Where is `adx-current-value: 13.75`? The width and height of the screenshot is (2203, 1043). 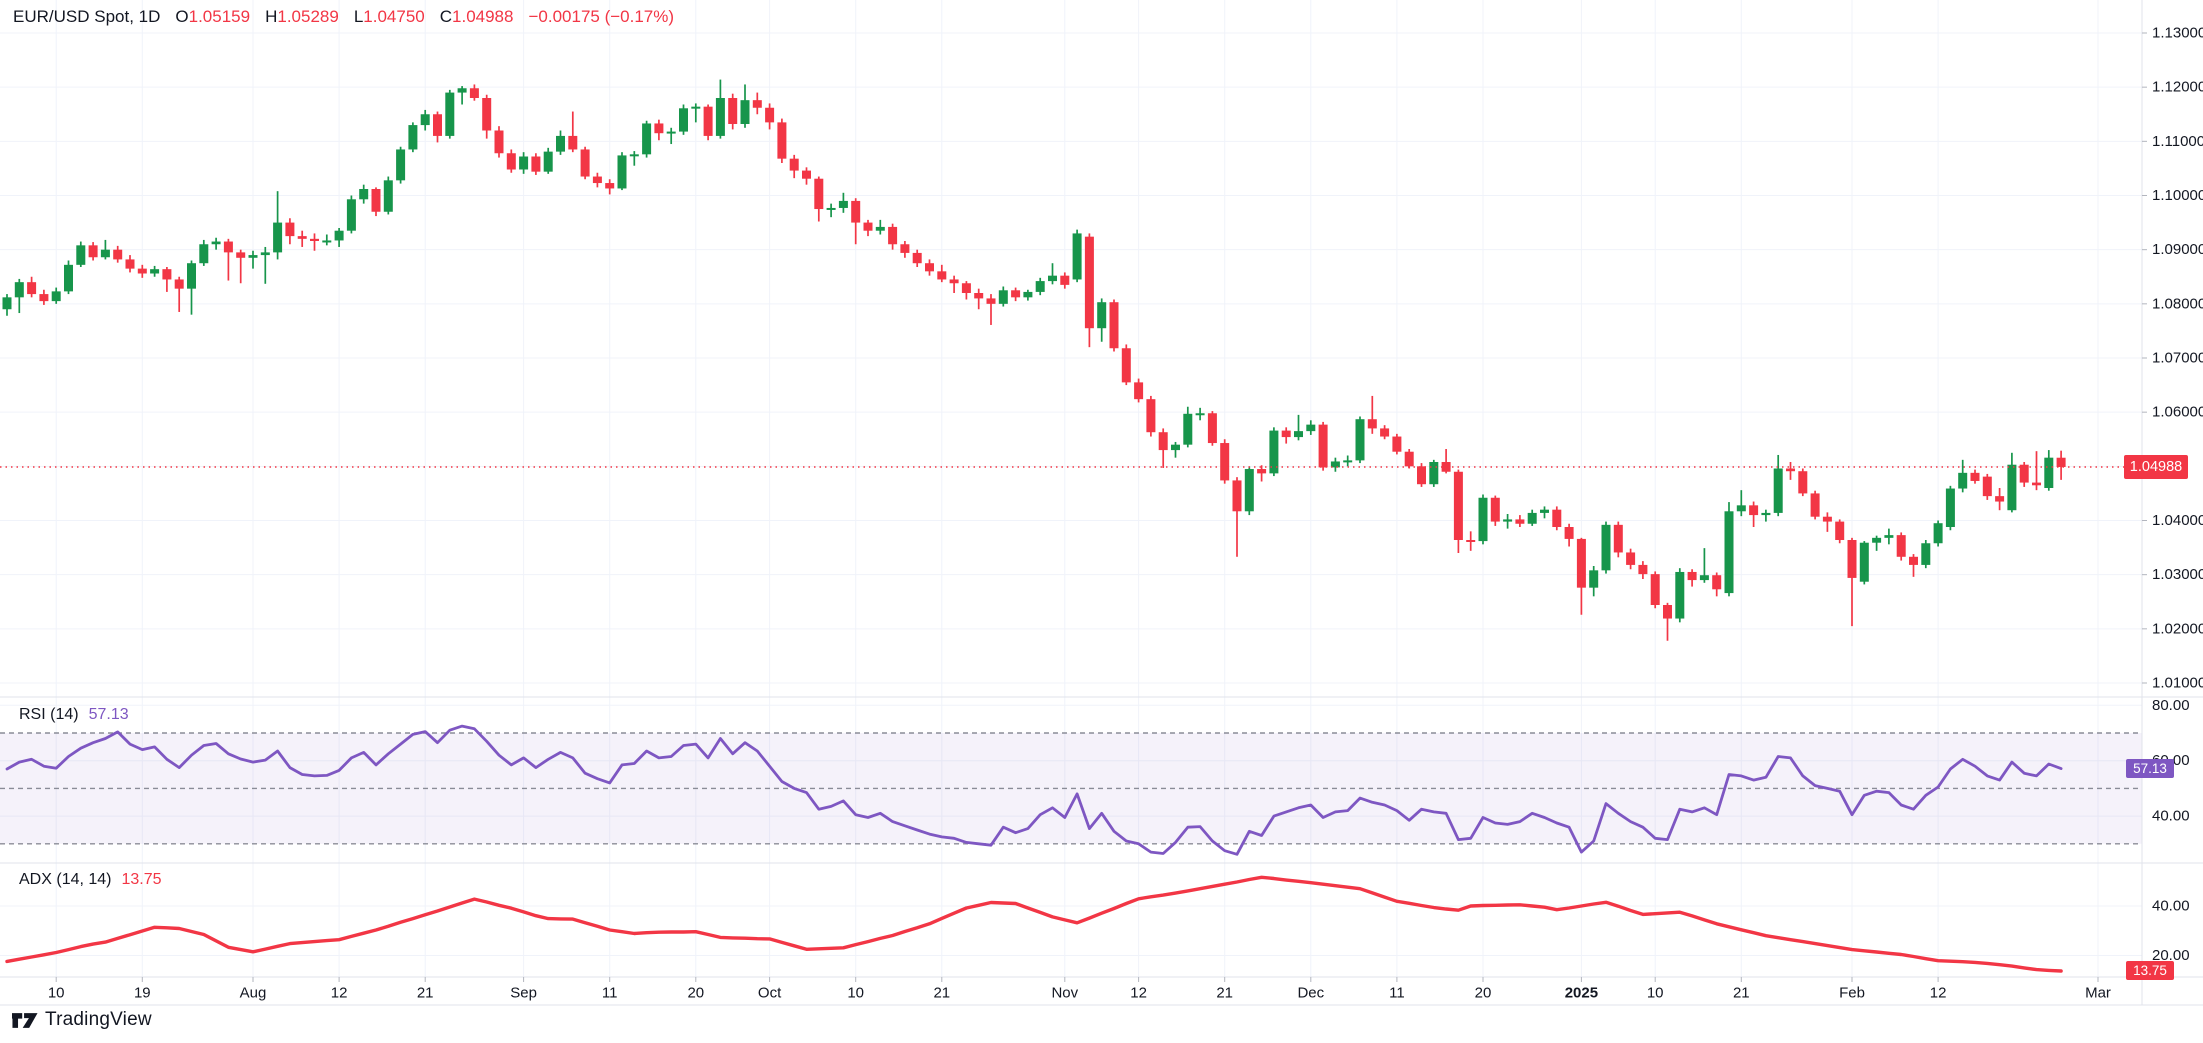 adx-current-value: 13.75 is located at coordinates (141, 879).